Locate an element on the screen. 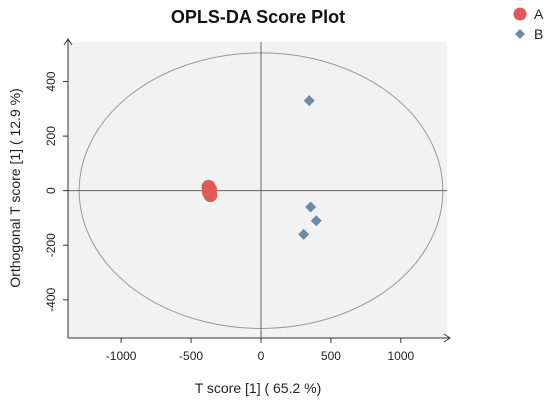 The height and width of the screenshot is (410, 550). legend: AB is located at coordinates (528, 24).